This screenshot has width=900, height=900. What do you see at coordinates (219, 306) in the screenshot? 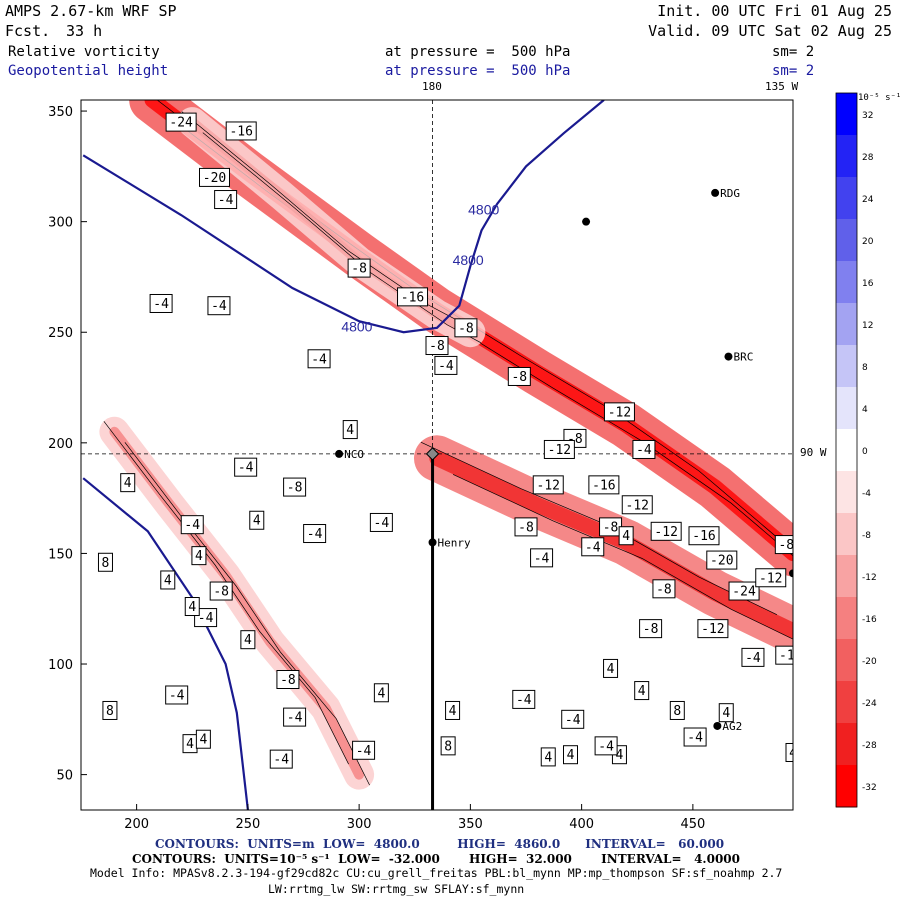
I see `contour-label-7: -4` at bounding box center [219, 306].